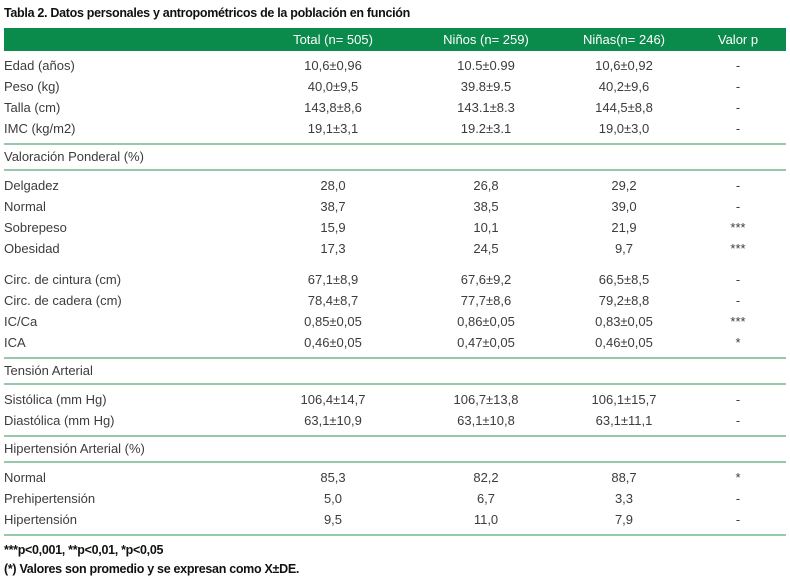 The image size is (790, 581). I want to click on cell-ninas: 63,1±11,1, so click(624, 420).